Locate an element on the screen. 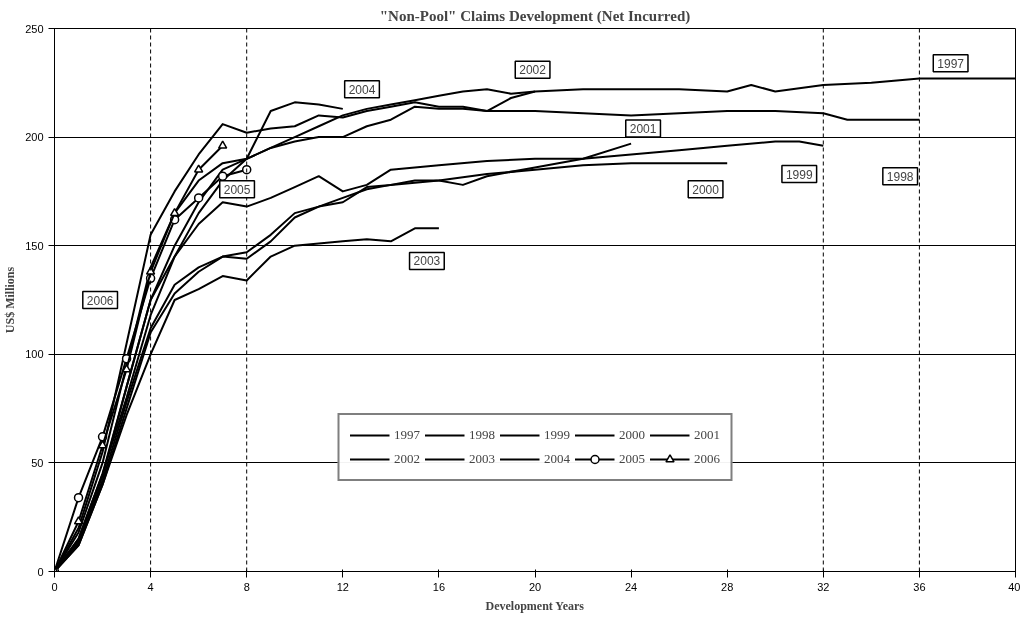 This screenshot has height=624, width=1031. x-tick-label: 20 is located at coordinates (535, 586).